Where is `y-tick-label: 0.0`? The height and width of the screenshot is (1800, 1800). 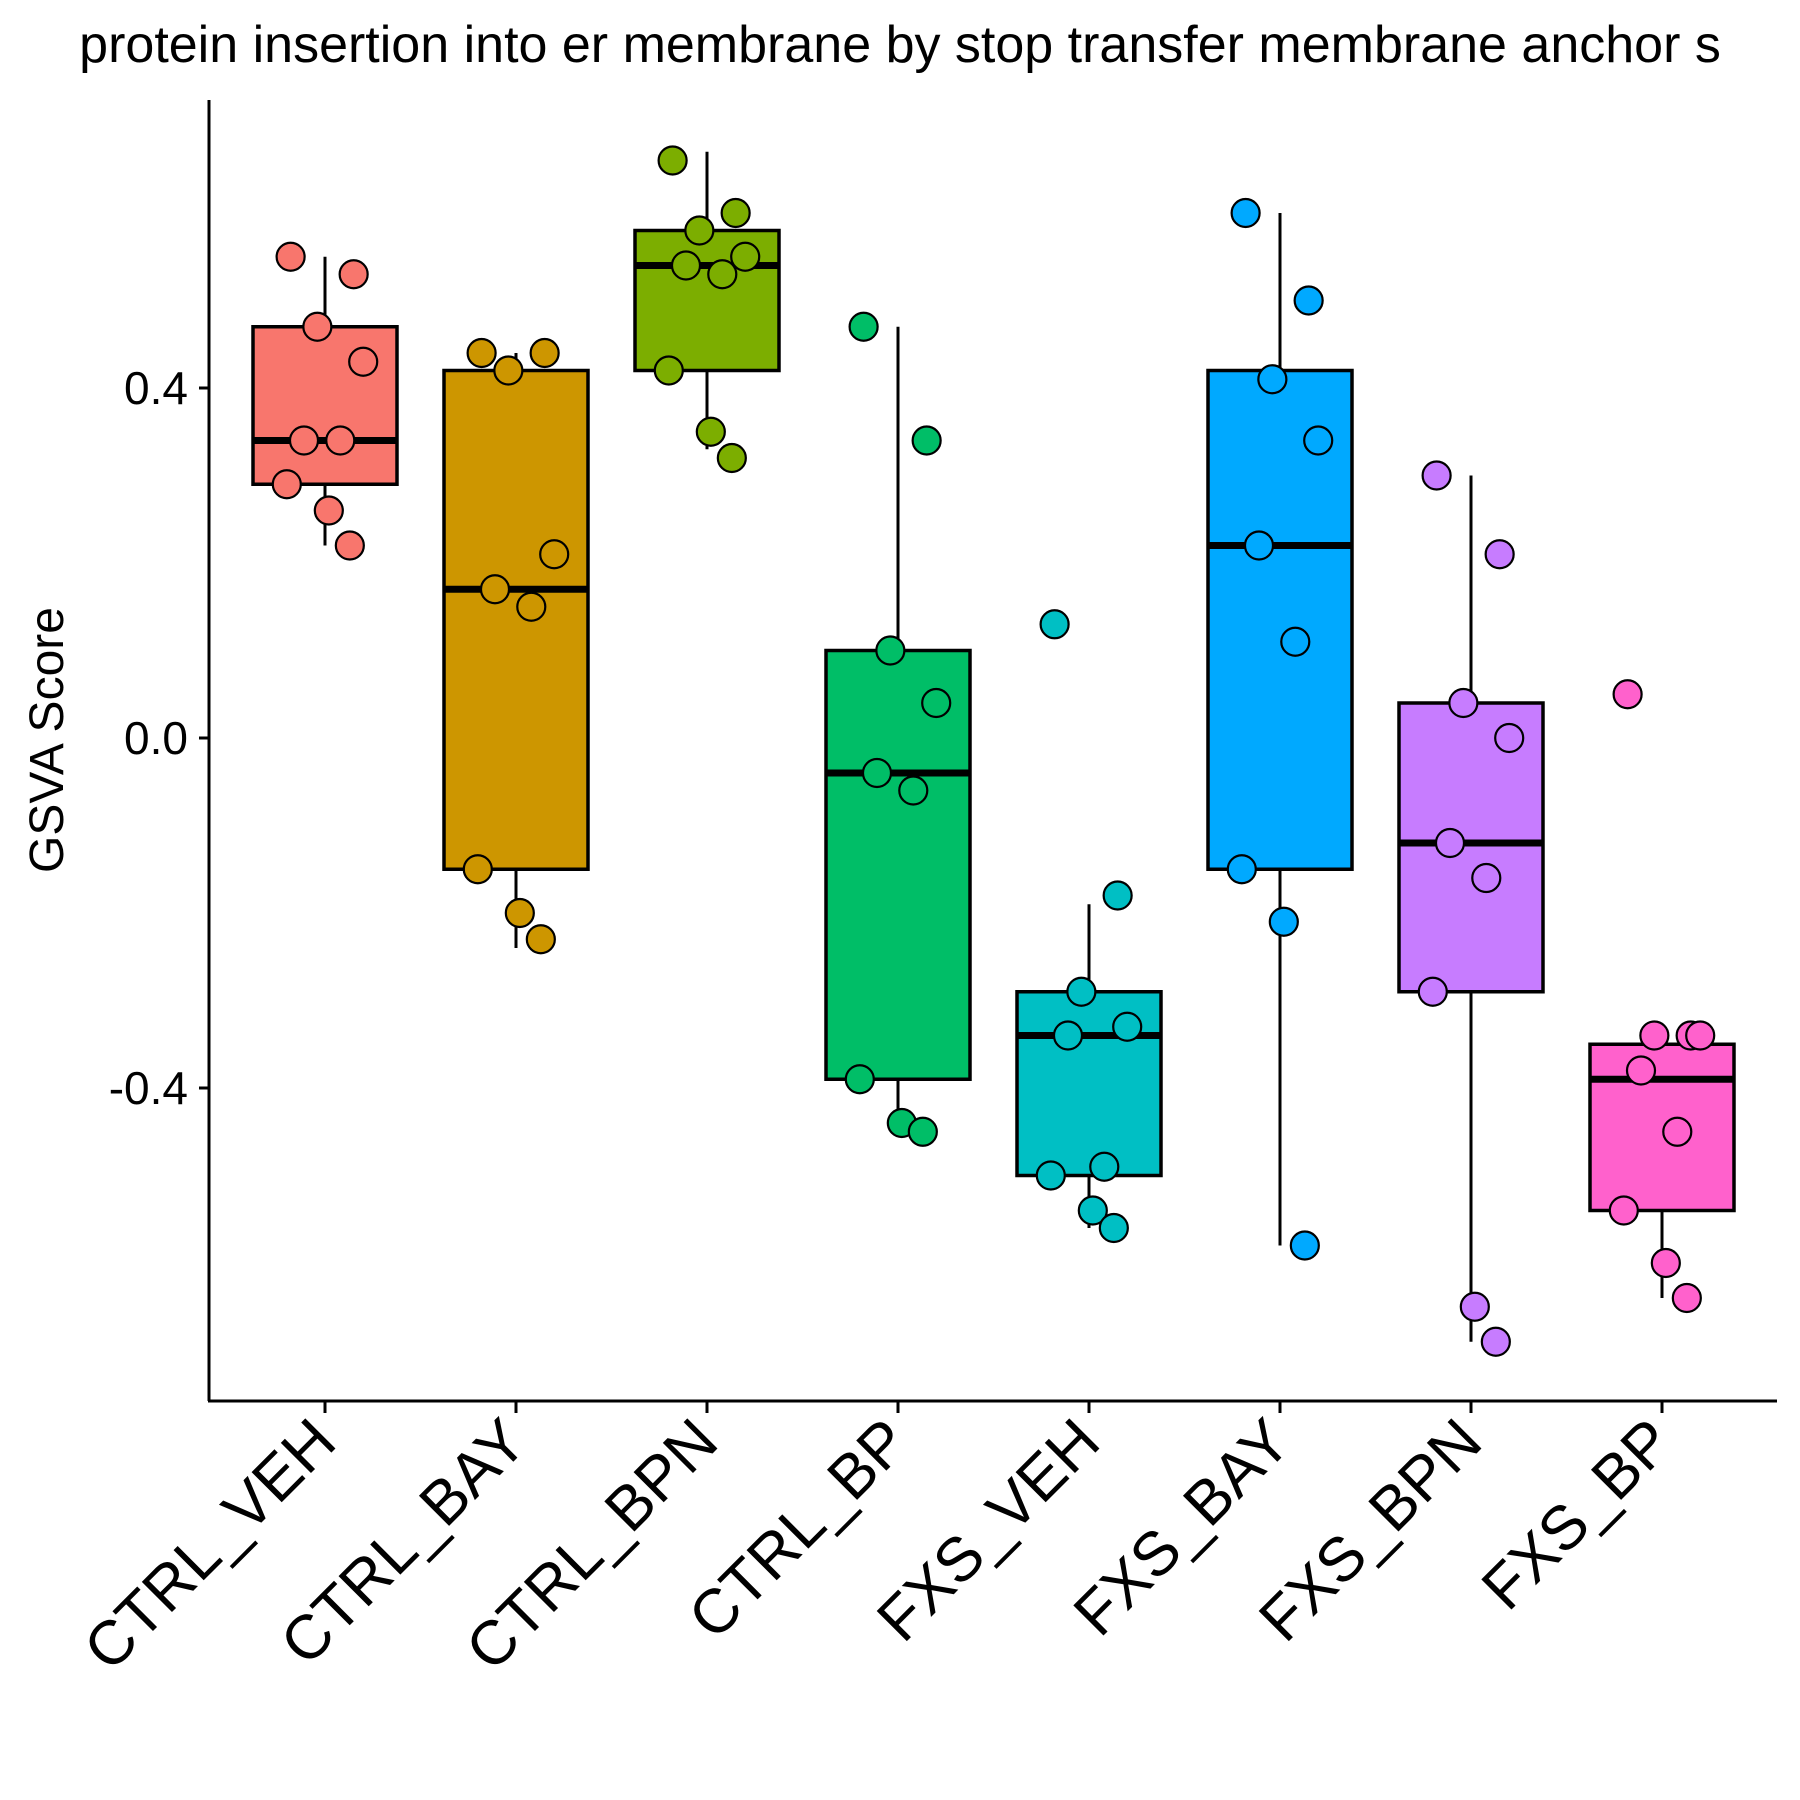
y-tick-label: 0.0 is located at coordinates (156, 738).